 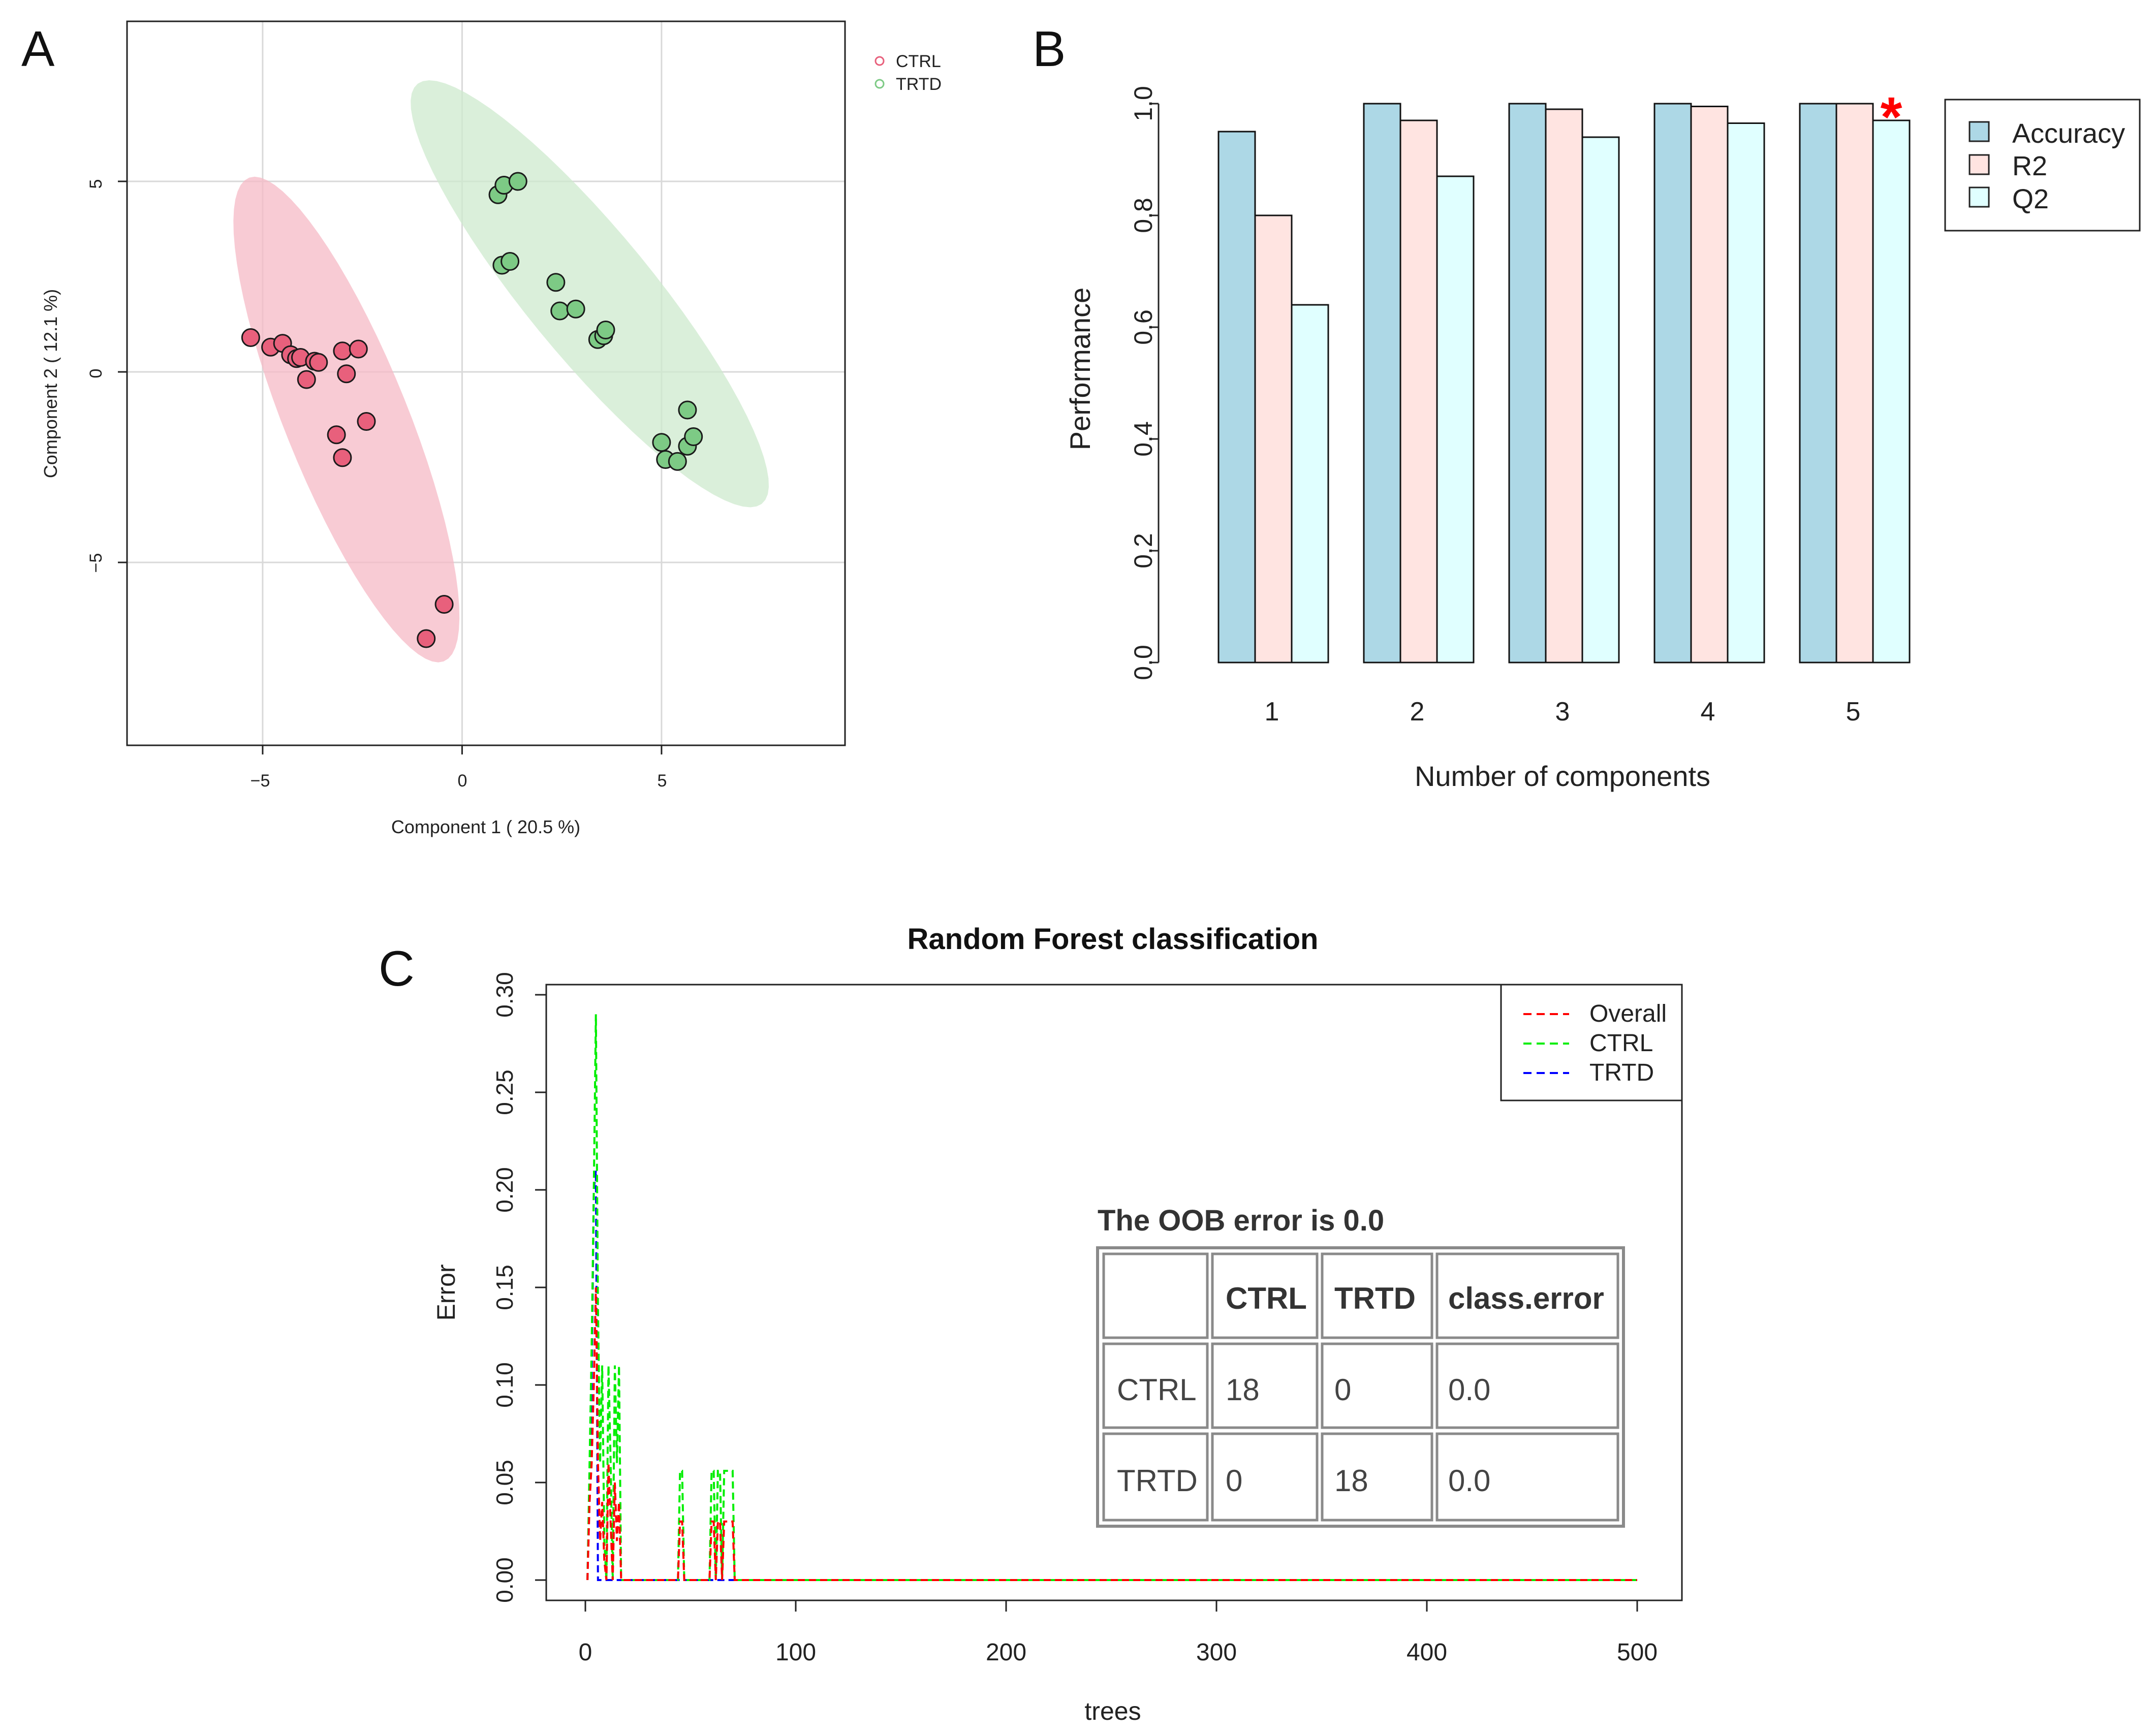 I want to click on panel-b-legend: Accuracy R2 Q2, so click(x=2042, y=165).